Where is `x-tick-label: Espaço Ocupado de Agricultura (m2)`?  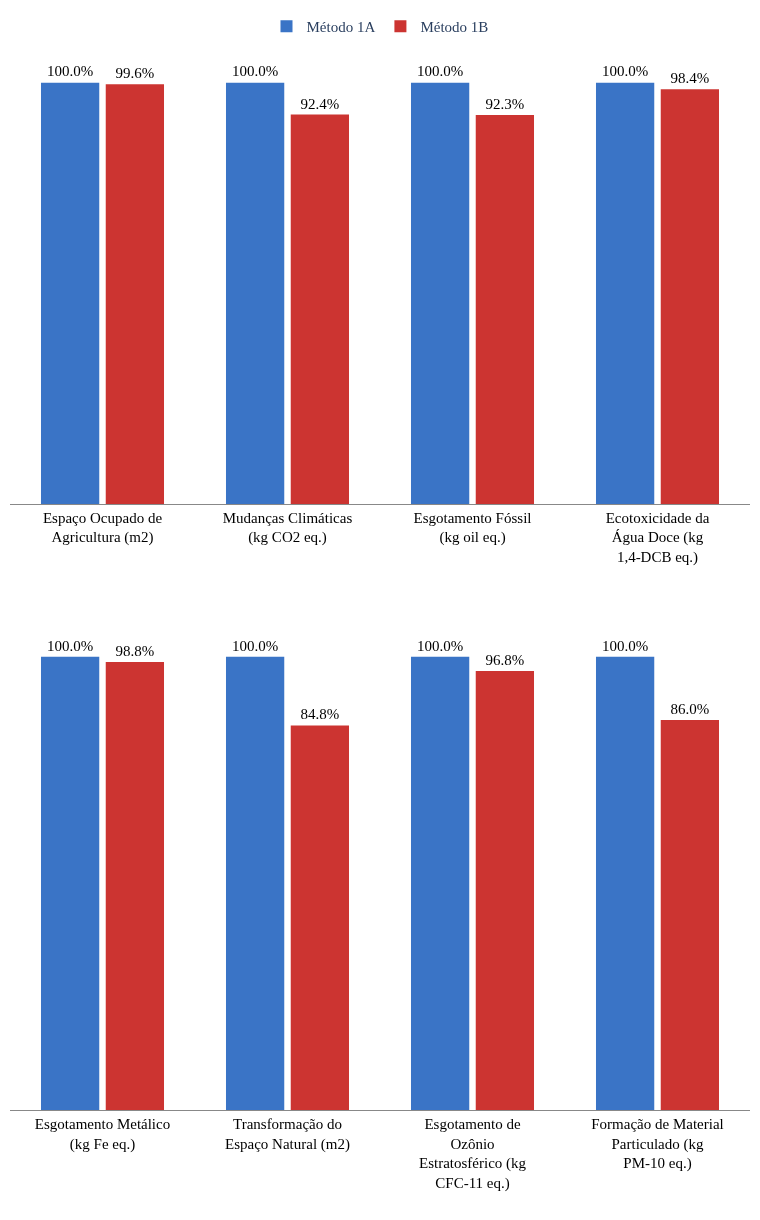 x-tick-label: Espaço Ocupado de Agricultura (m2) is located at coordinates (102, 528).